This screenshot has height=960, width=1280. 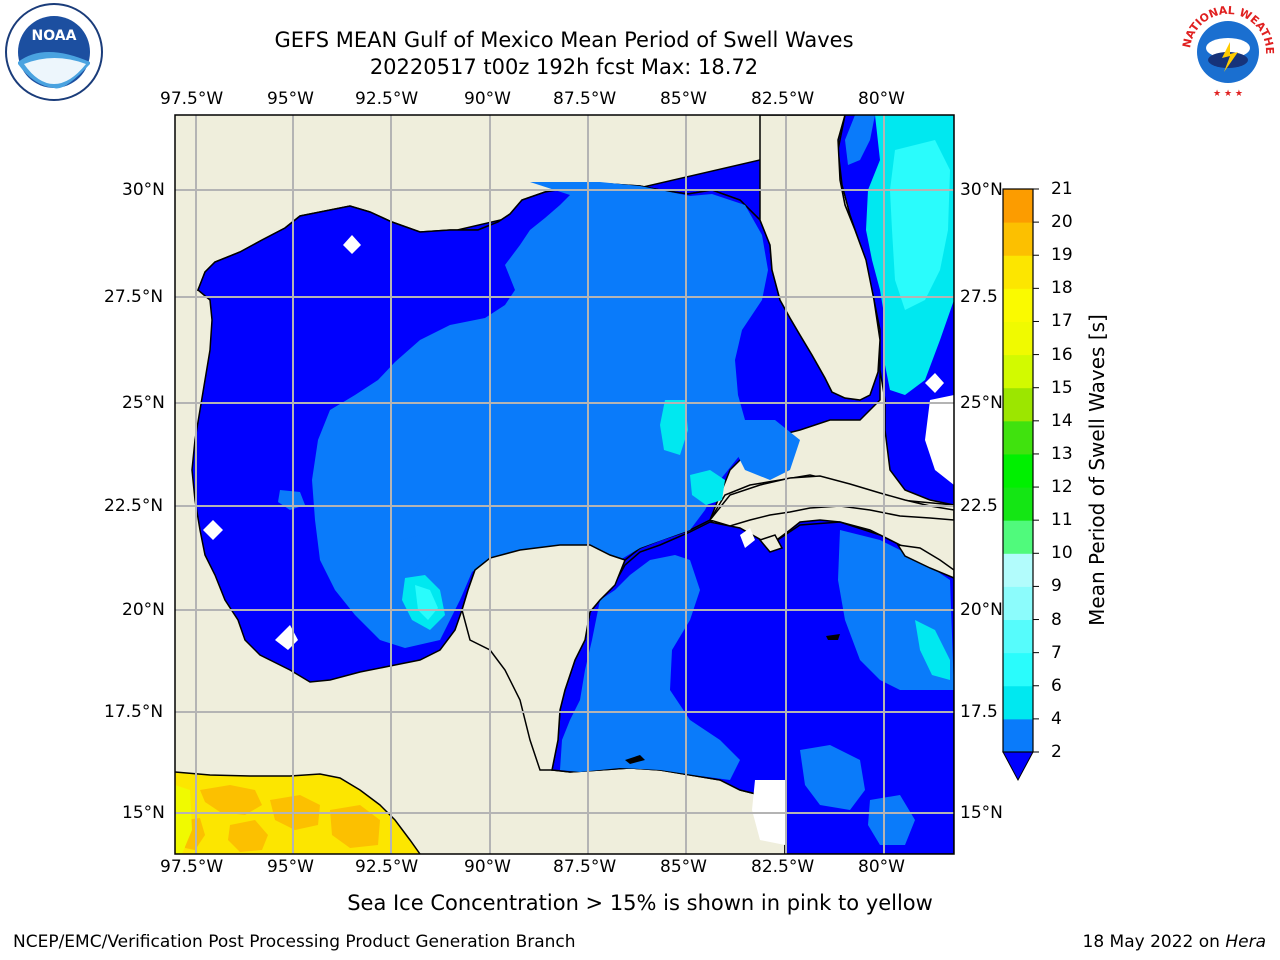 I want to click on lon-label-bottom-3: 92.5°W, so click(x=387, y=867).